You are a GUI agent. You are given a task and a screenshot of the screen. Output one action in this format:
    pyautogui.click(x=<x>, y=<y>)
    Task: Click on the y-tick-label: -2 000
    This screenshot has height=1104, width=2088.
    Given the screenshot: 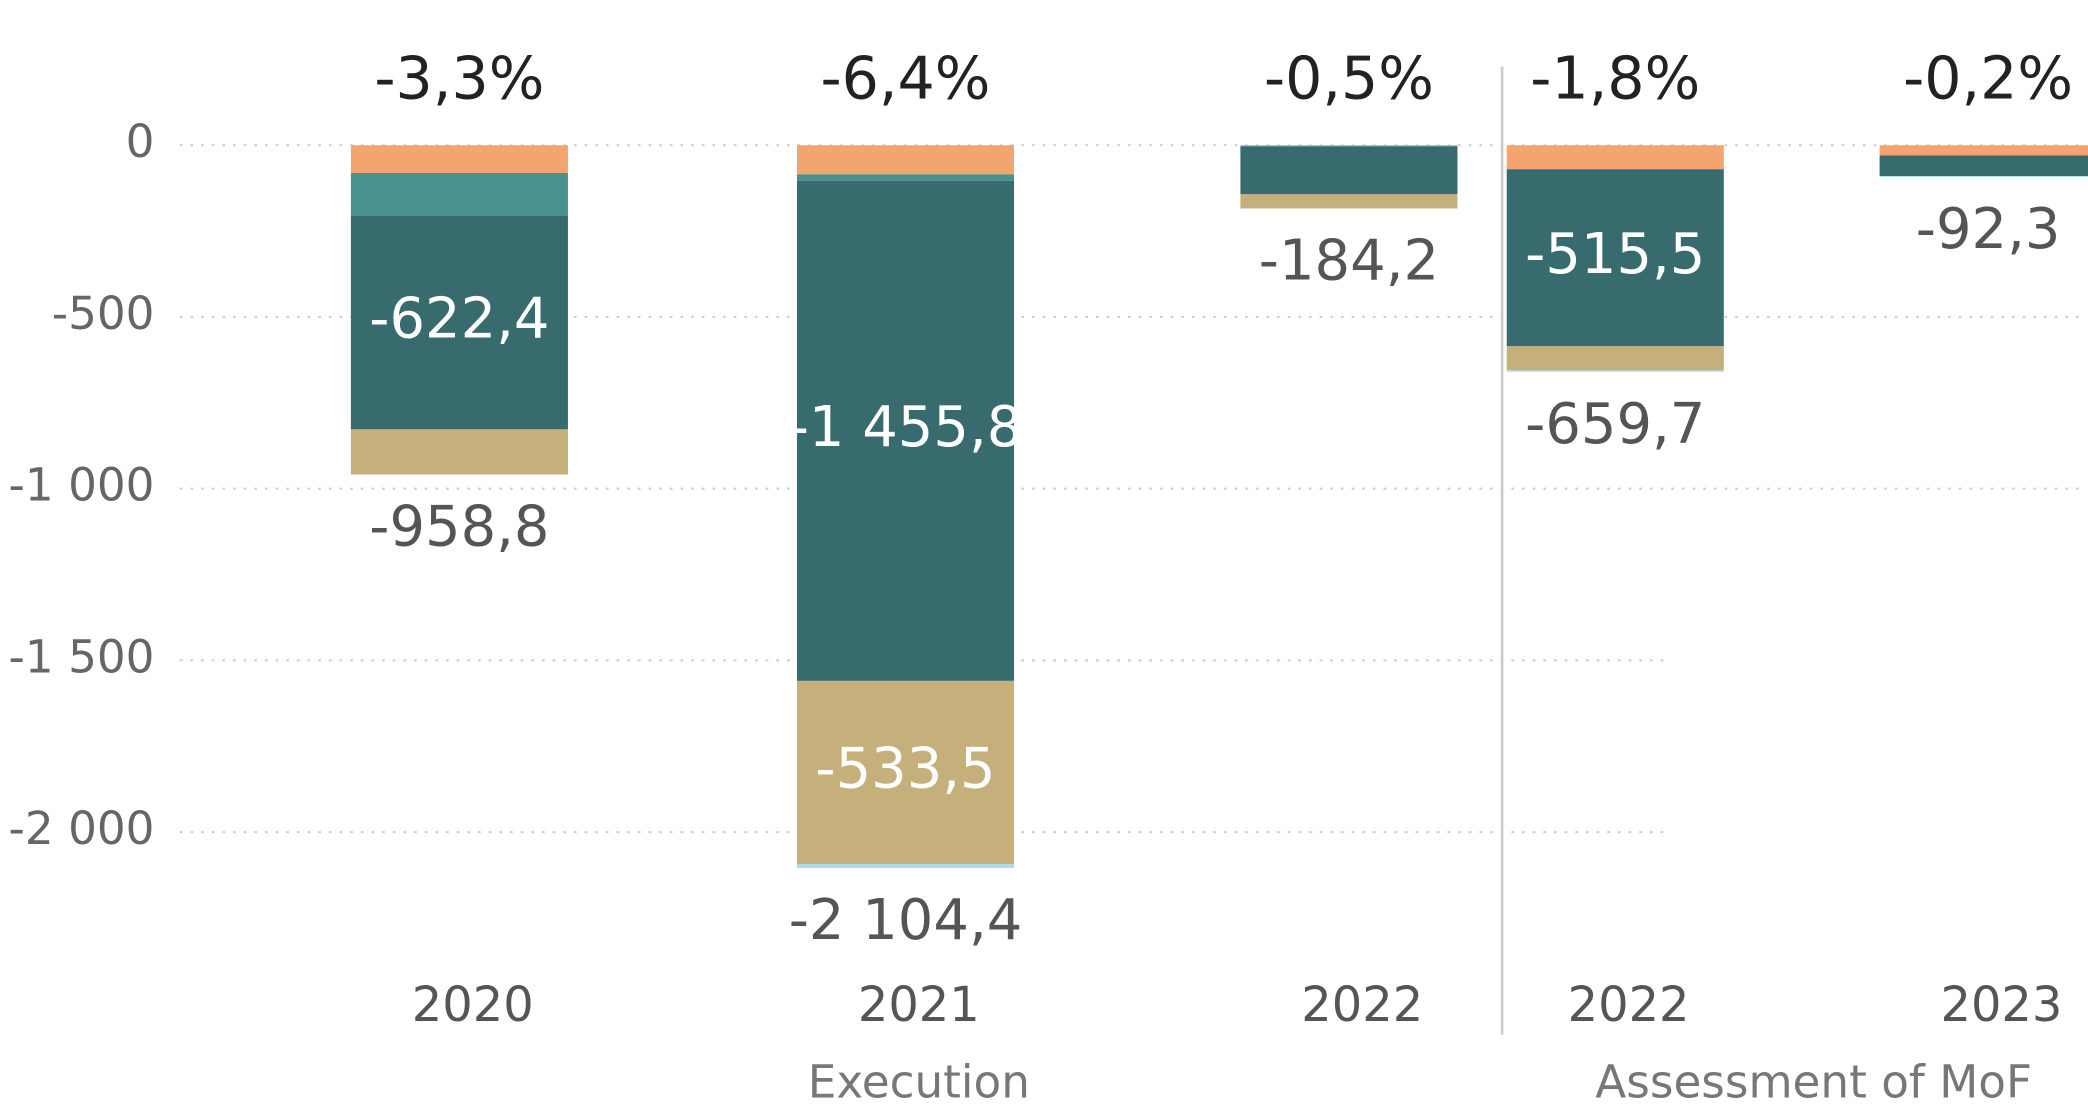 What is the action you would take?
    pyautogui.click(x=82, y=828)
    